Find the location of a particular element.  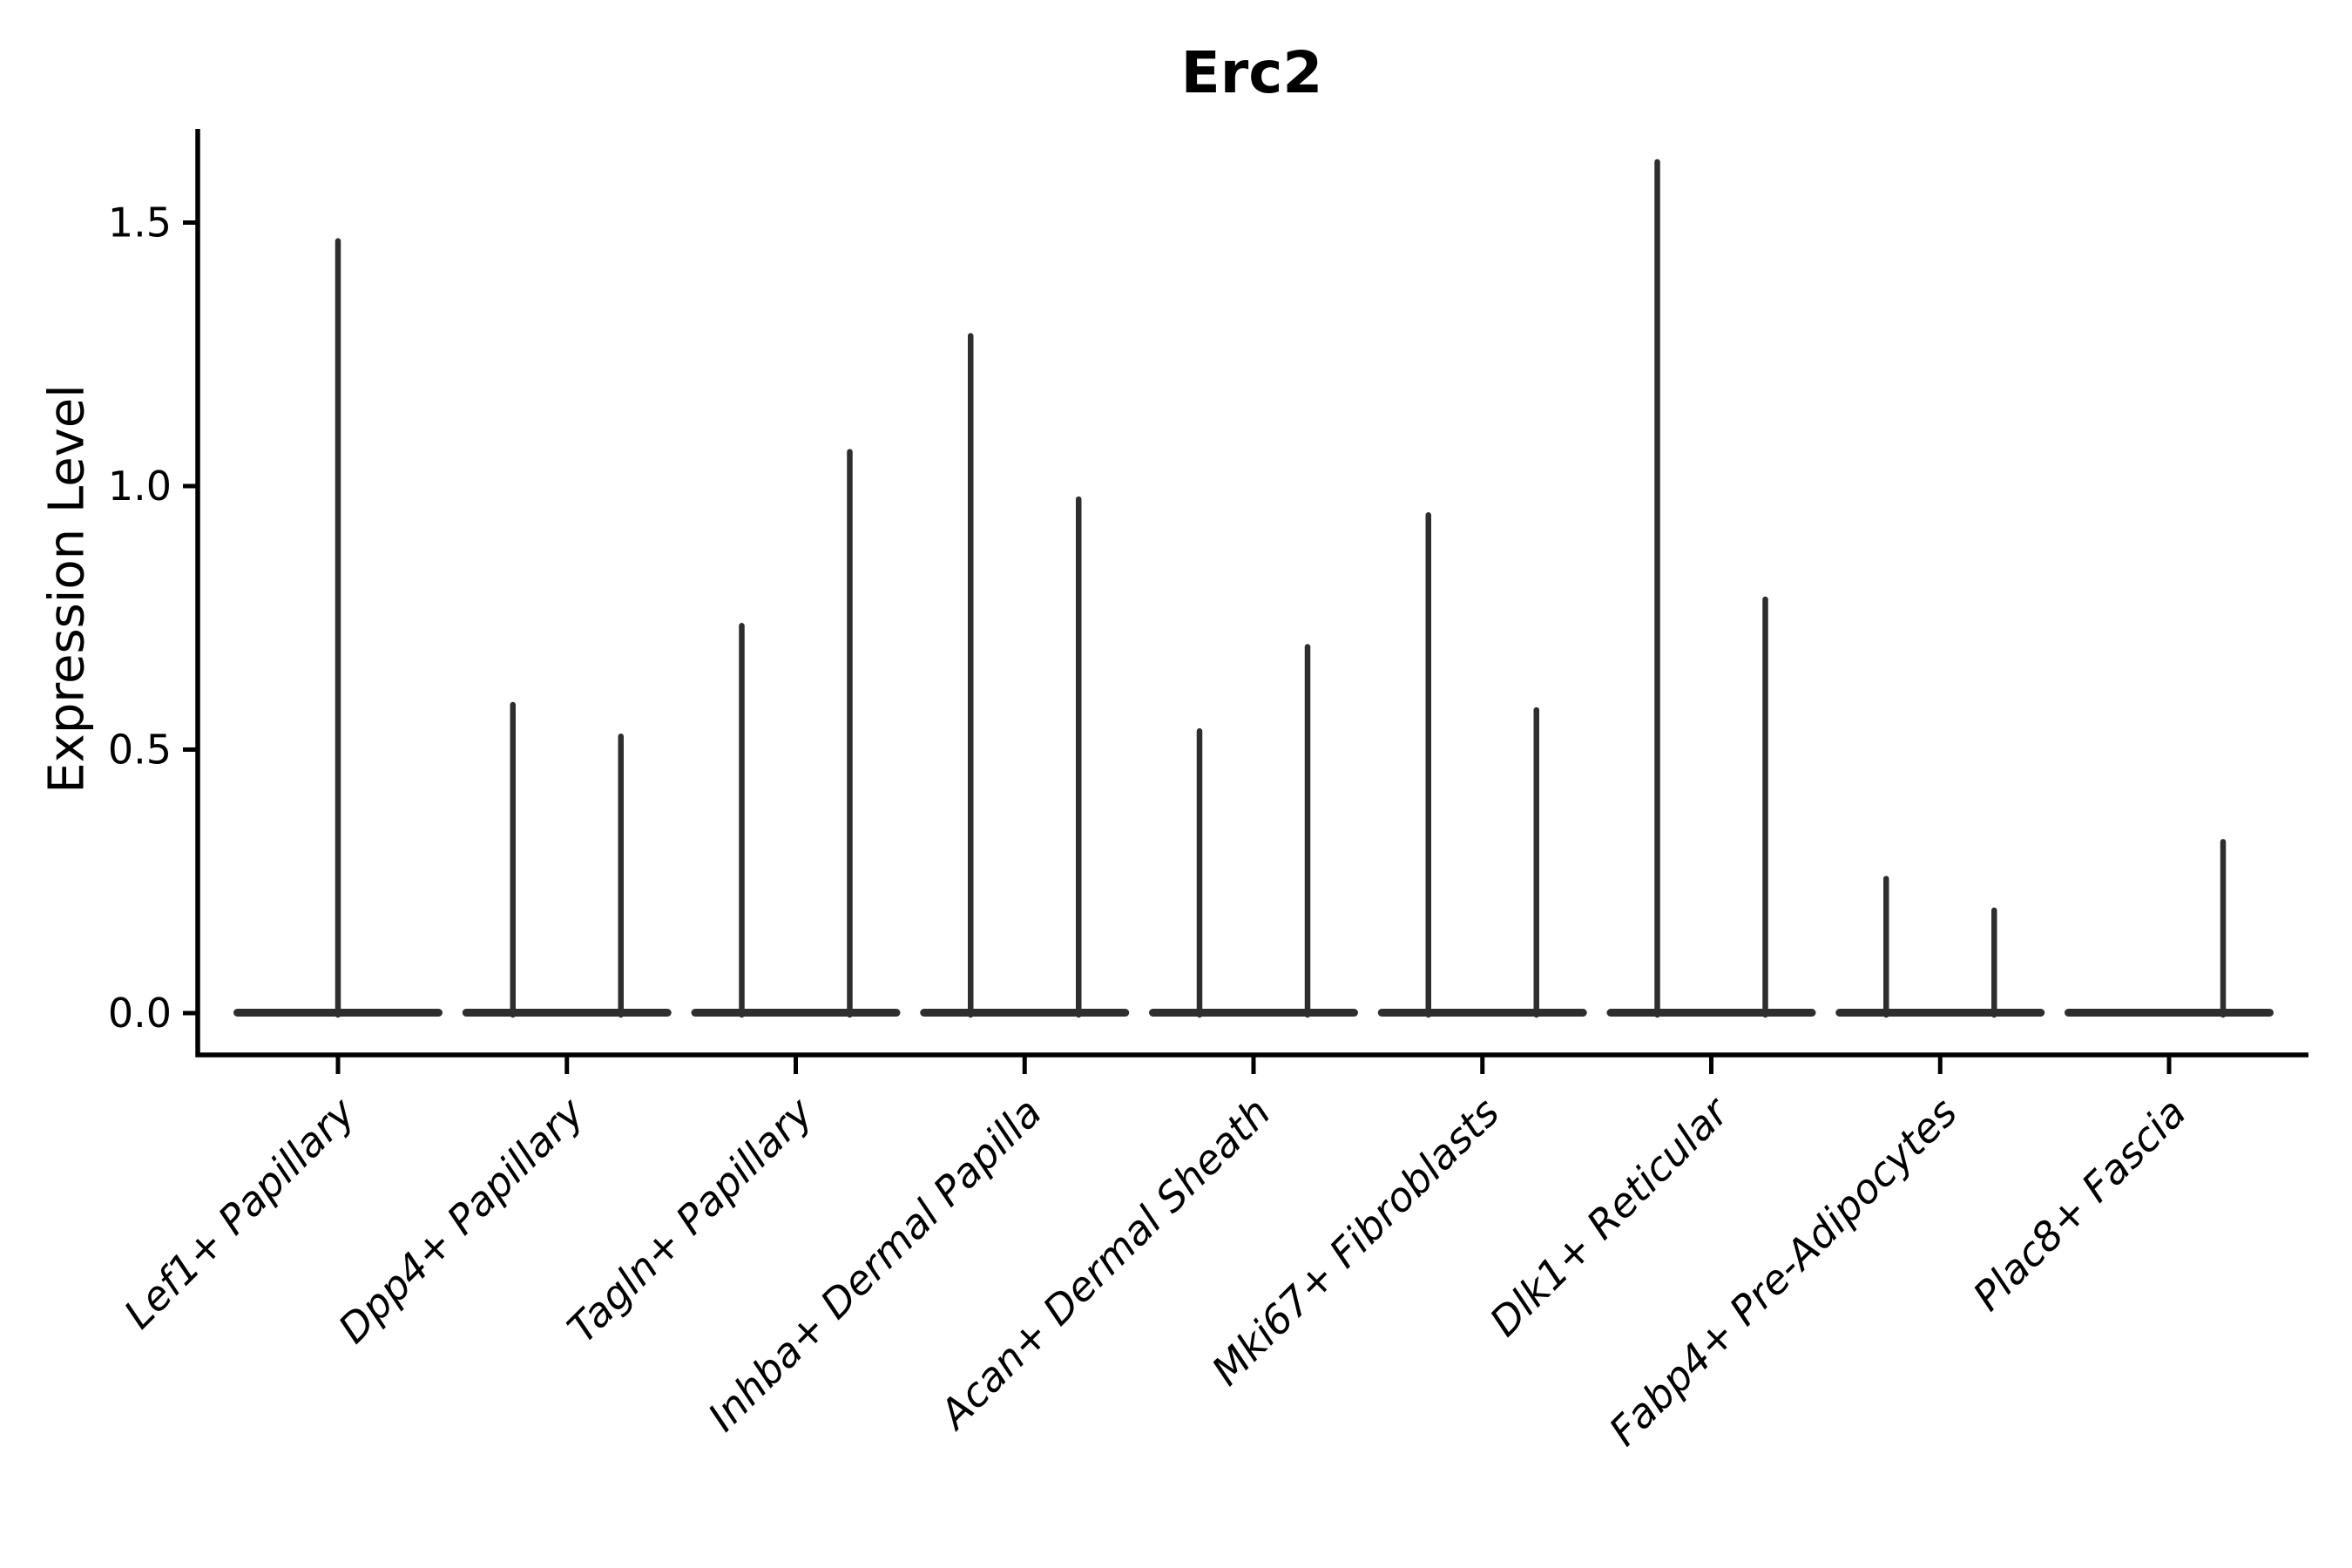

plot-title: Erc2 is located at coordinates (1251, 72).